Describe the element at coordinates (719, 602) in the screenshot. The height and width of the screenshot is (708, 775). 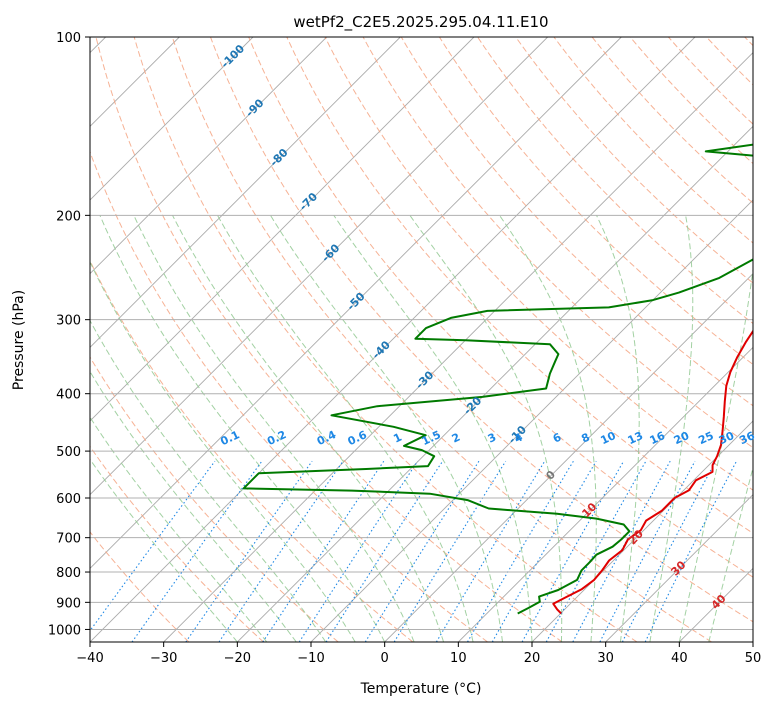
I see `moist-adiabat-label: 40` at that location.